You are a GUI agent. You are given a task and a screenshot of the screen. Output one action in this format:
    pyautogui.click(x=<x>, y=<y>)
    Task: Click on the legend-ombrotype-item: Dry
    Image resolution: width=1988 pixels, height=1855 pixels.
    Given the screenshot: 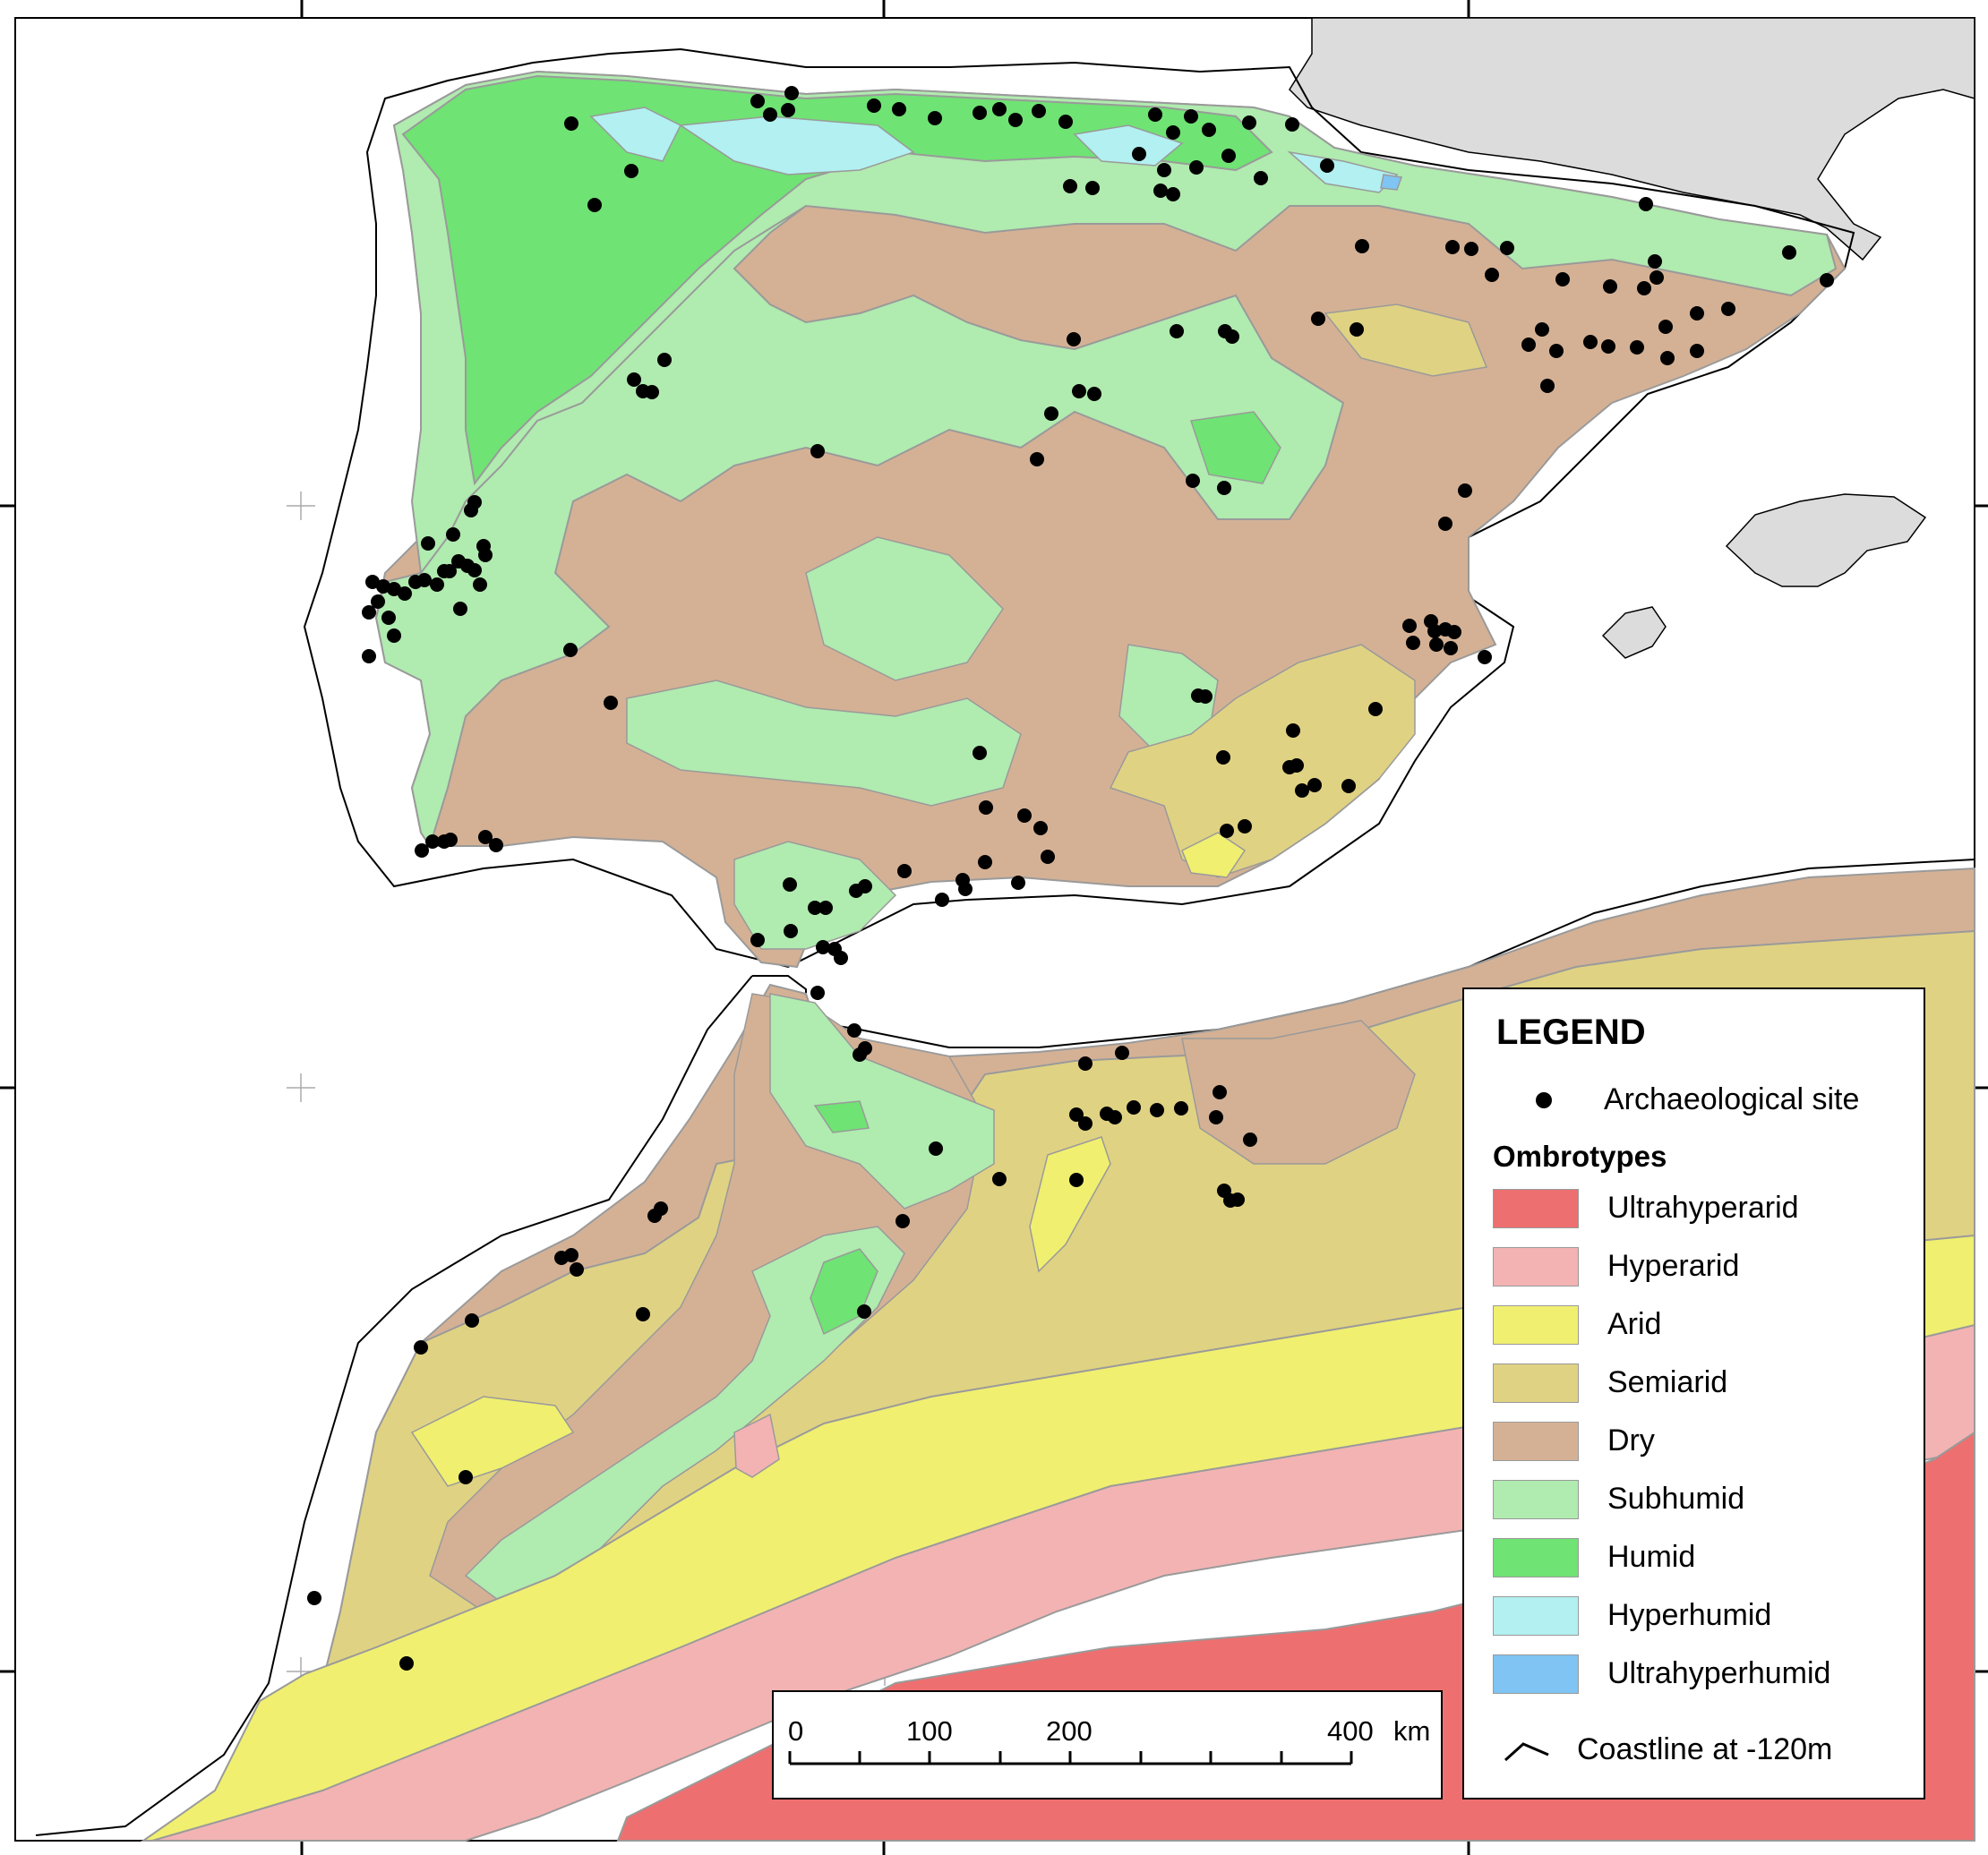 What is the action you would take?
    pyautogui.click(x=1694, y=1441)
    